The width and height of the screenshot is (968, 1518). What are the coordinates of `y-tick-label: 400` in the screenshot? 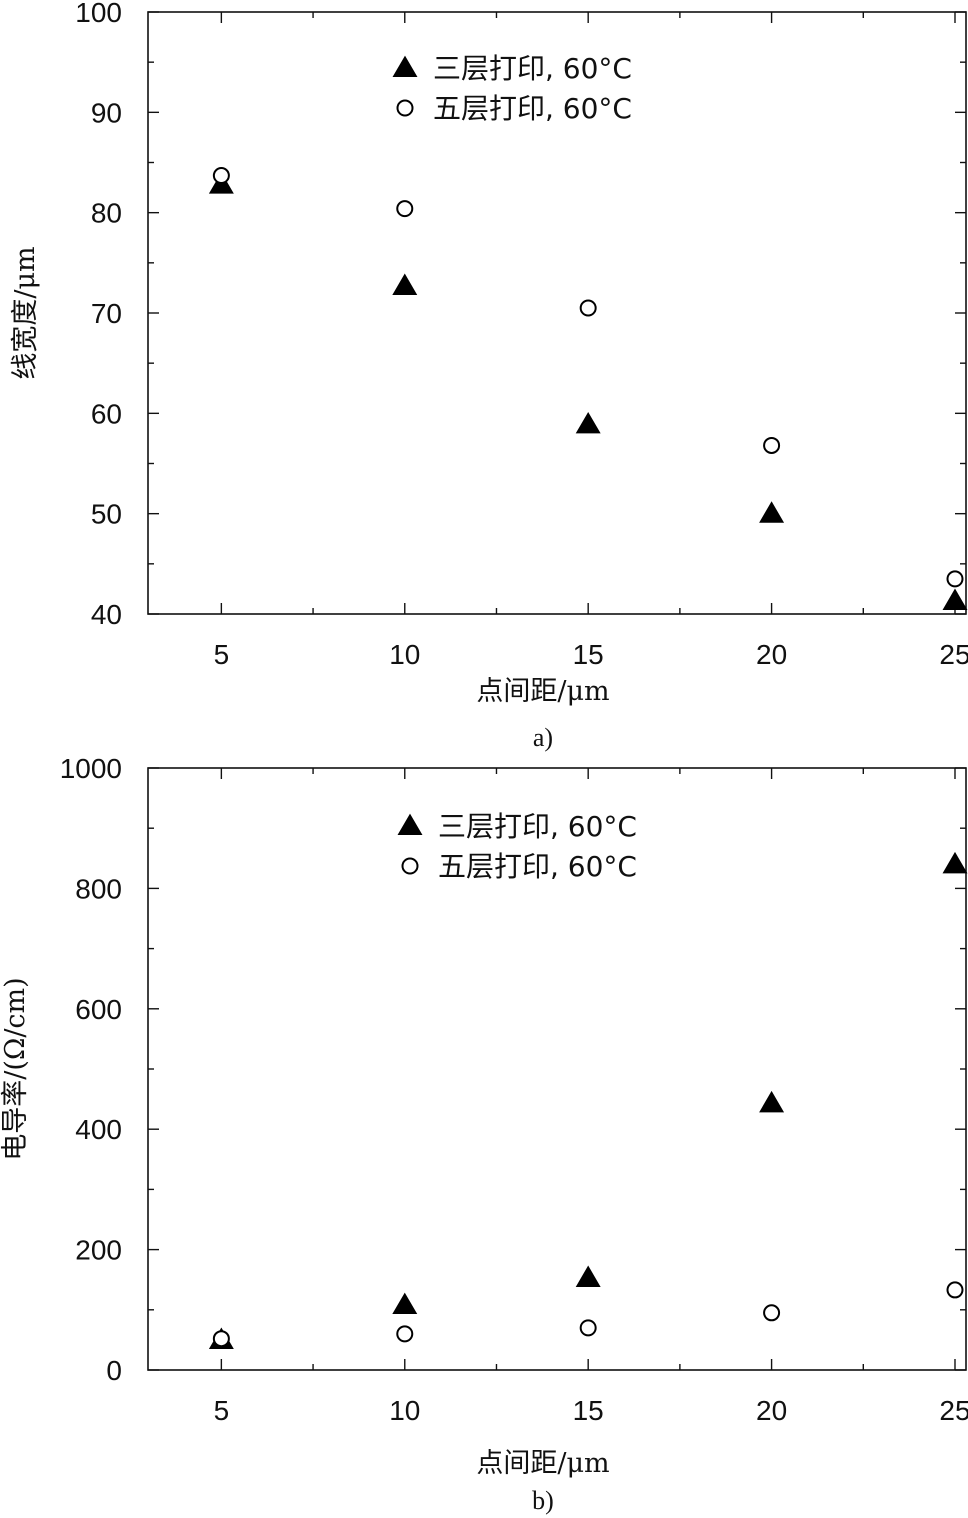 It's located at (98, 1129).